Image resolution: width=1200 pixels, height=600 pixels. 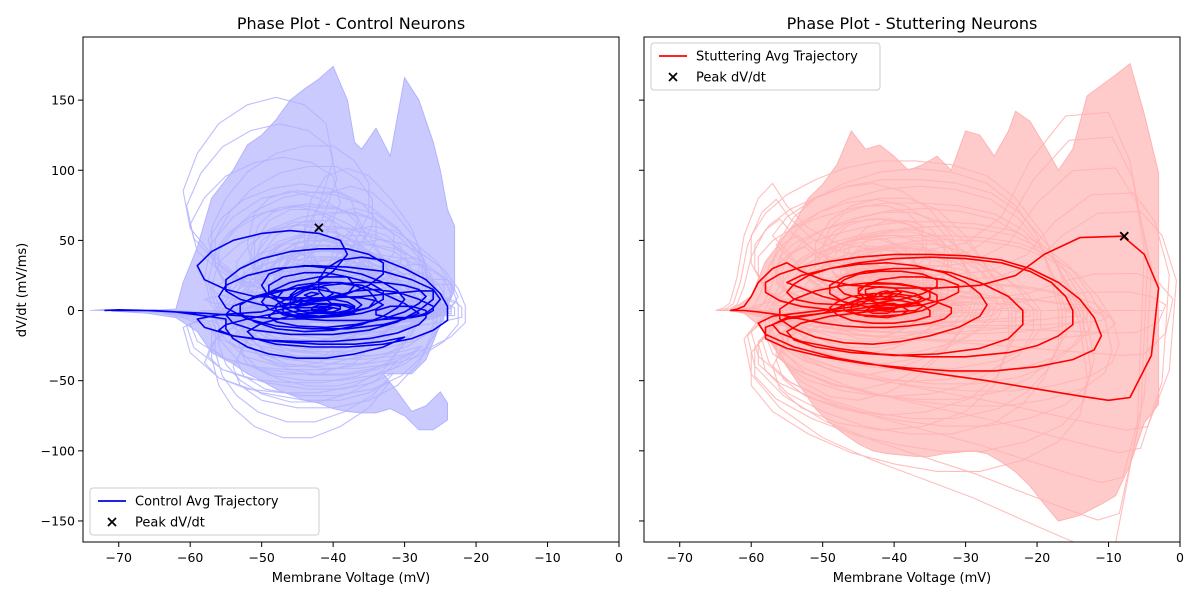 I want to click on control-y-tick-label: 150, so click(x=63, y=100).